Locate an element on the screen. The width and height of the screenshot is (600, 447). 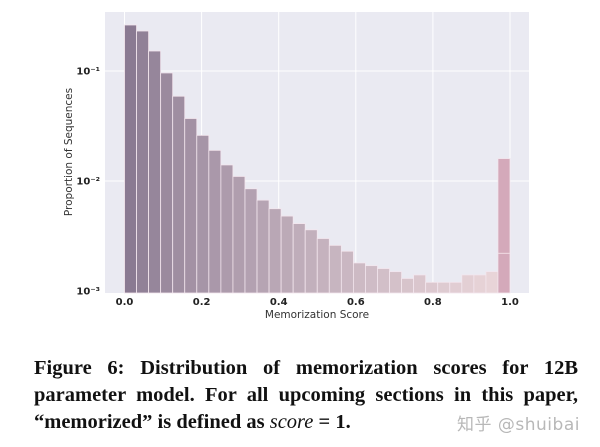
x-tick-label: 0.6 is located at coordinates (356, 302).